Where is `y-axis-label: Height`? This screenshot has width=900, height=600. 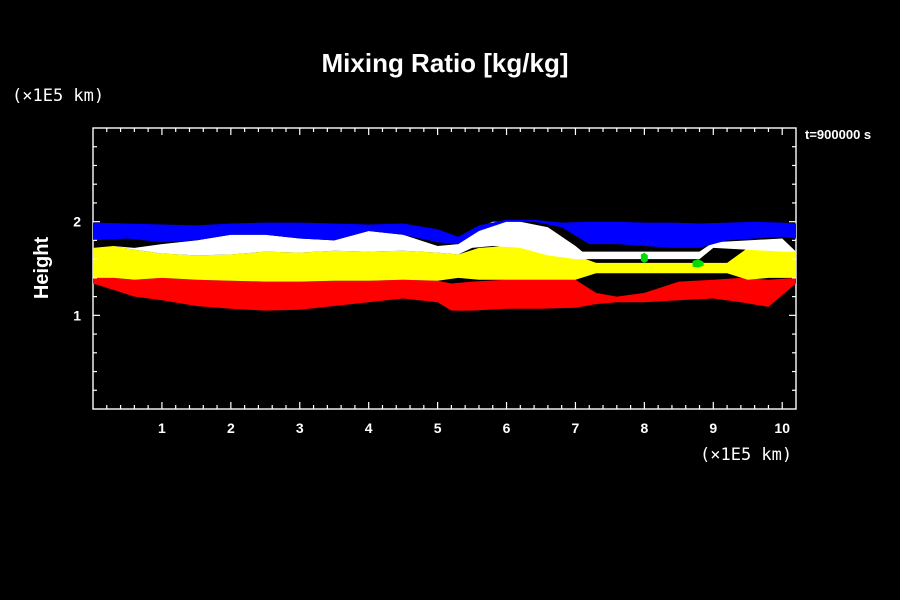
y-axis-label: Height is located at coordinates (42, 268).